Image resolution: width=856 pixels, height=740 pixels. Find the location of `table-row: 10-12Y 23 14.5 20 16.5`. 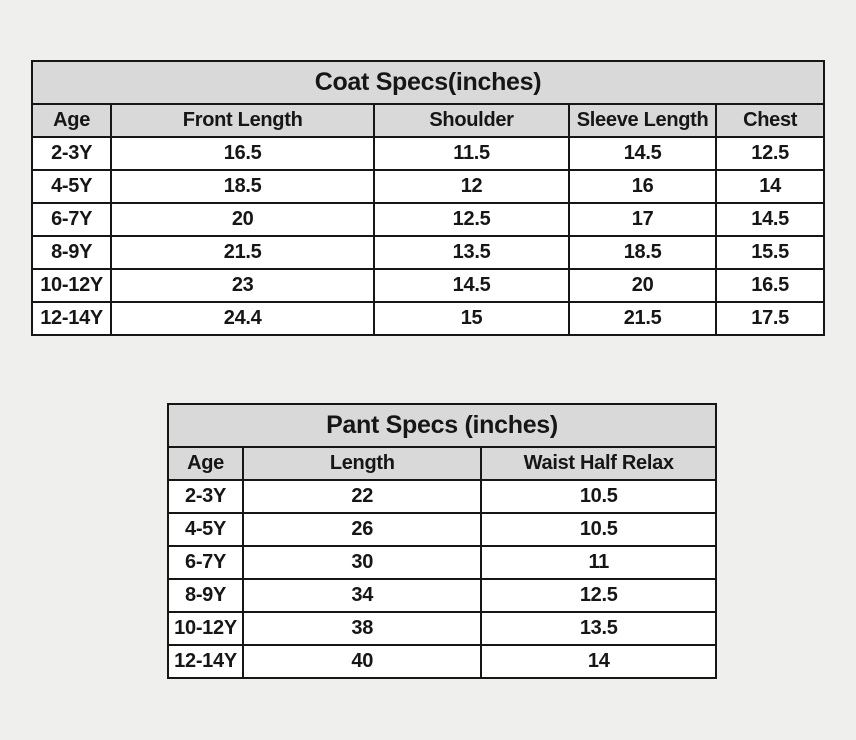

table-row: 10-12Y 23 14.5 20 16.5 is located at coordinates (427, 285).